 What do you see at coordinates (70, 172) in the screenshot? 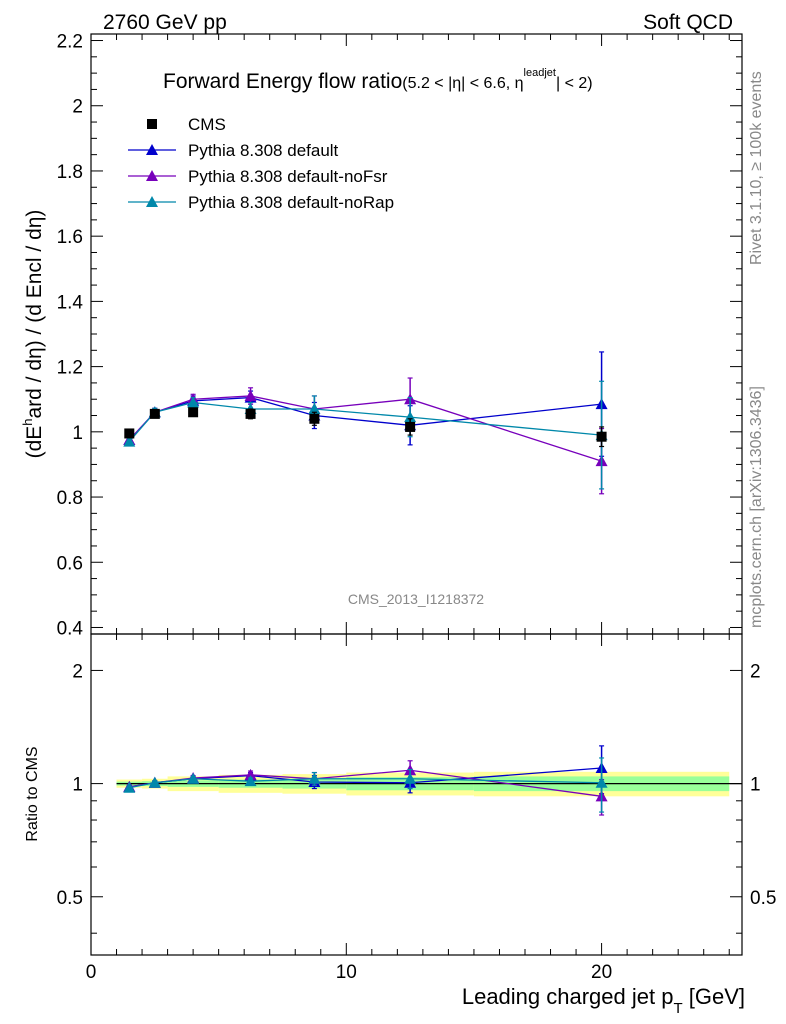
I see `y-tick-label: 1.8` at bounding box center [70, 172].